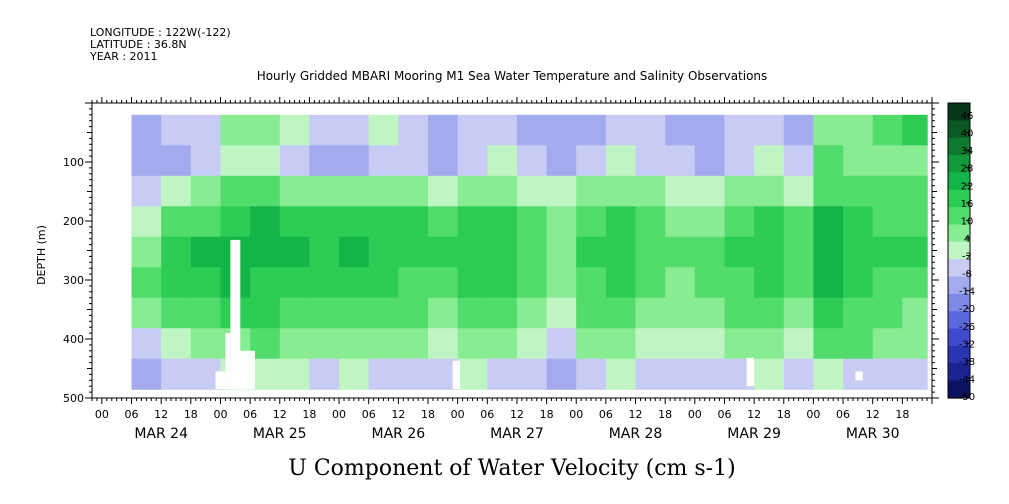 Image resolution: width=1009 pixels, height=504 pixels. I want to click on colorbar-frame, so click(959, 250).